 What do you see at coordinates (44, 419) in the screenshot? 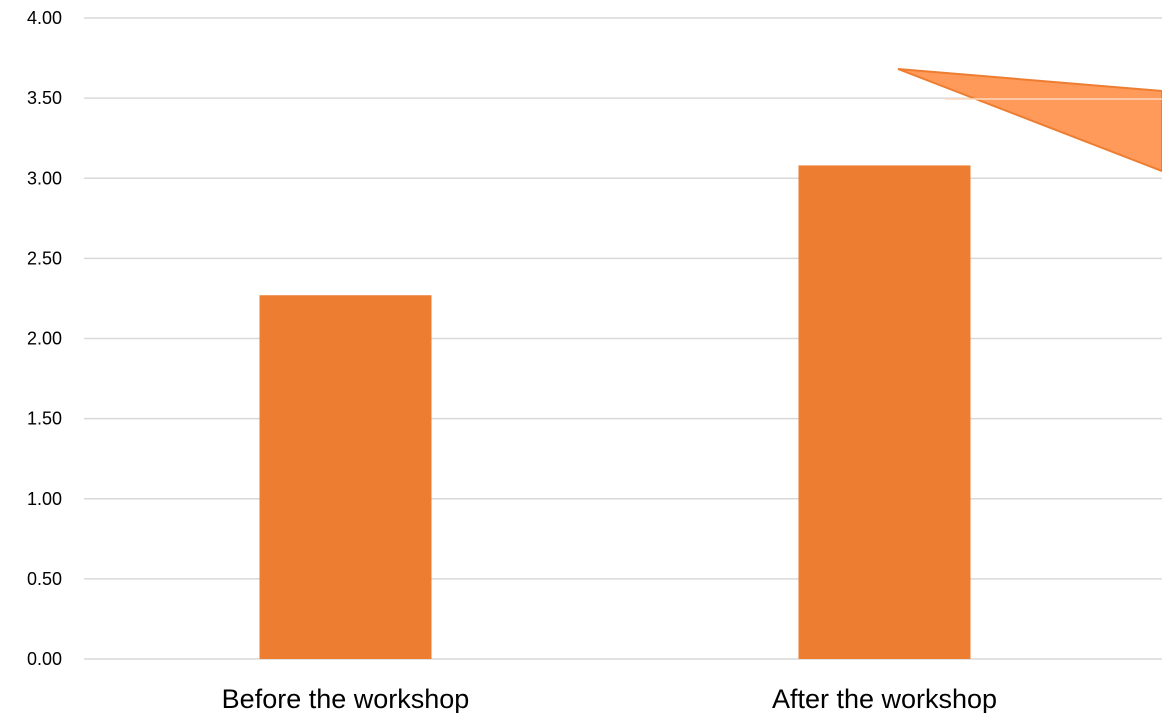
I see `y-tick-label: 1.50` at bounding box center [44, 419].